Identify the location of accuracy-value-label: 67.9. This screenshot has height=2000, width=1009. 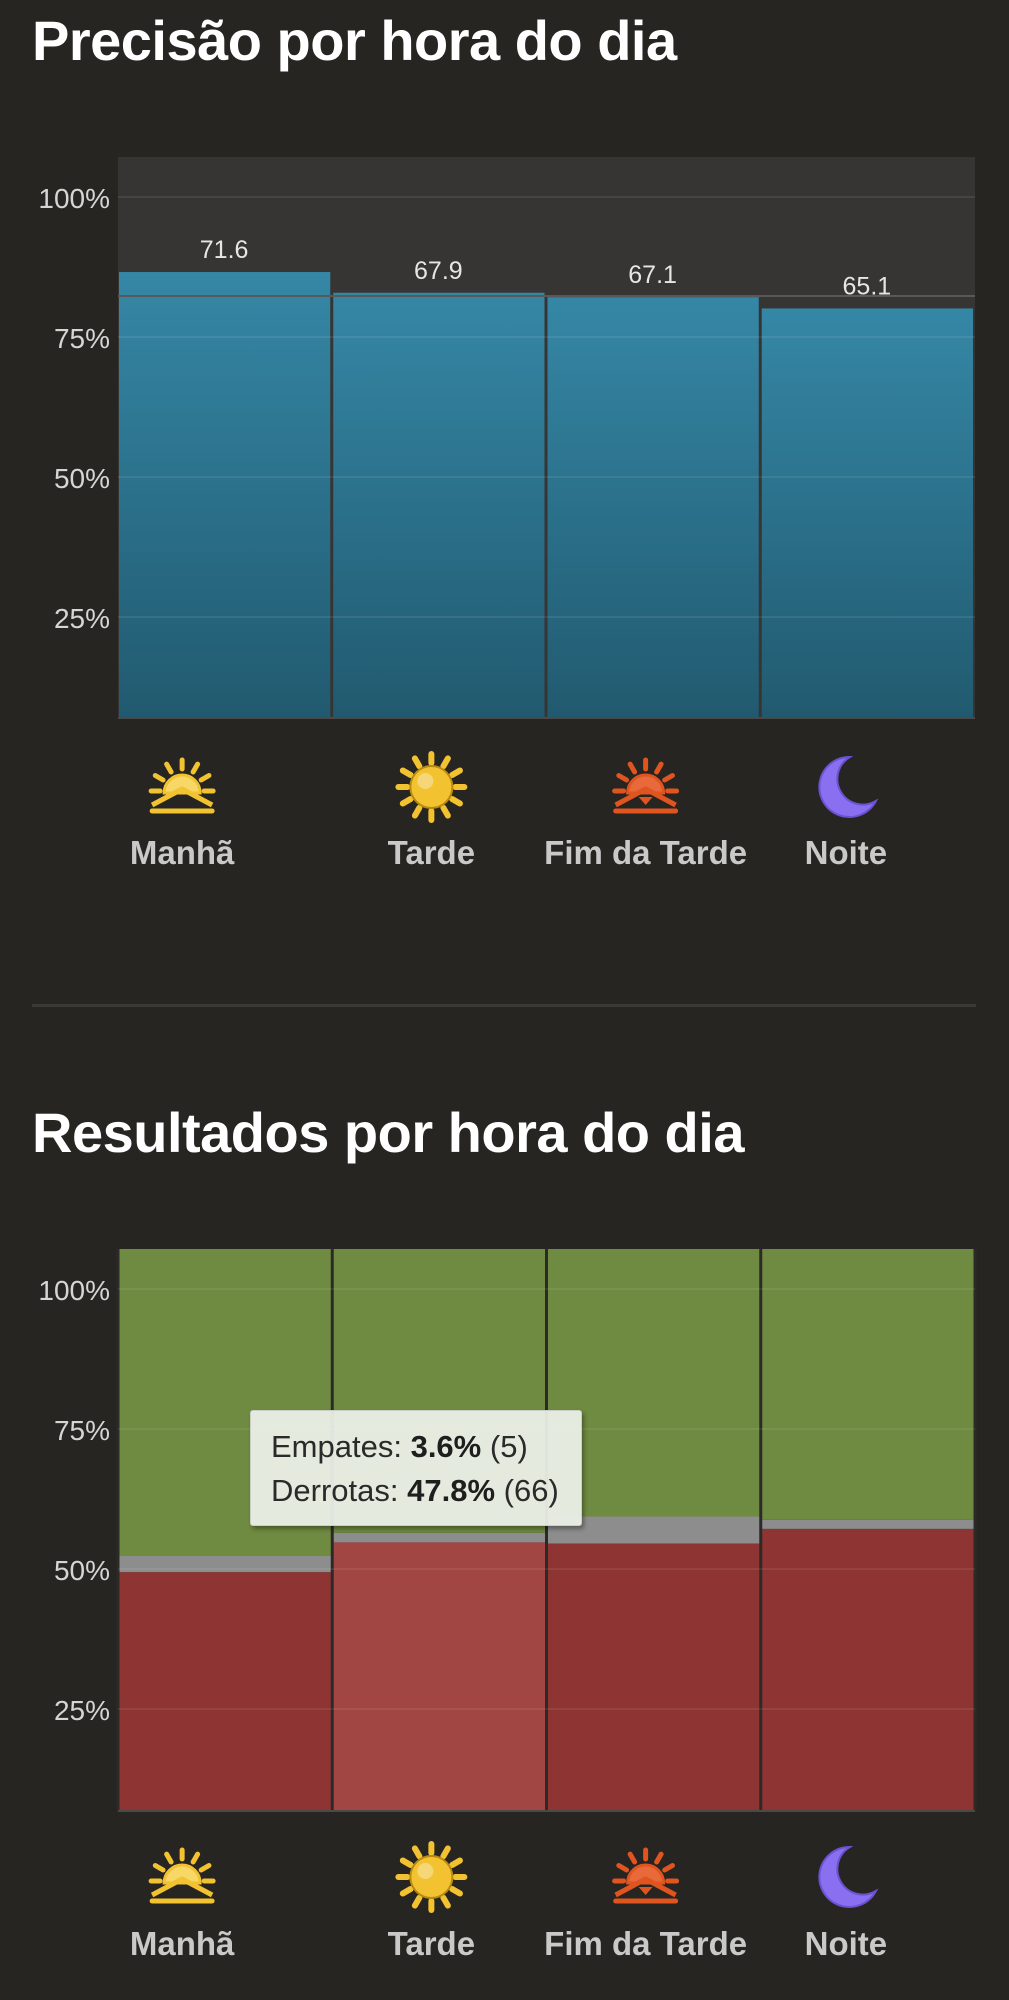
(438, 271).